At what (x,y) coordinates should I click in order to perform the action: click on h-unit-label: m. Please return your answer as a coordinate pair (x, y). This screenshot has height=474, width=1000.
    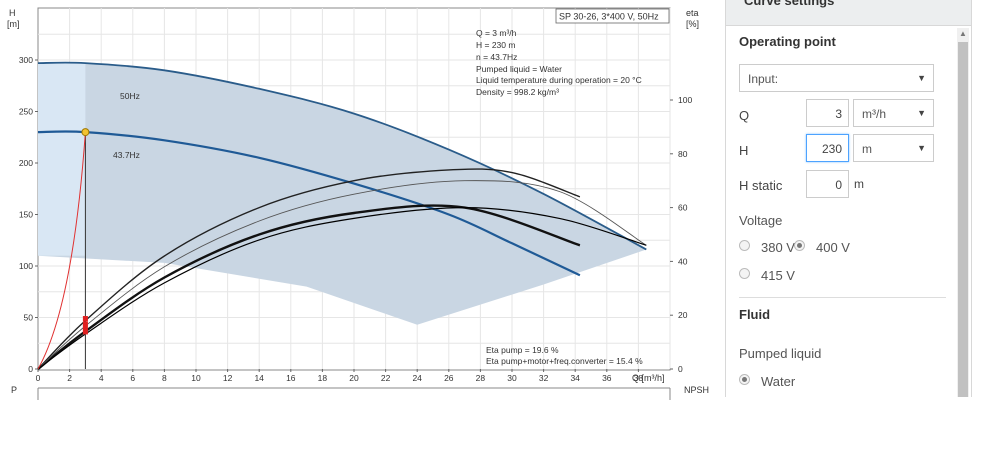
    Looking at the image, I should click on (867, 149).